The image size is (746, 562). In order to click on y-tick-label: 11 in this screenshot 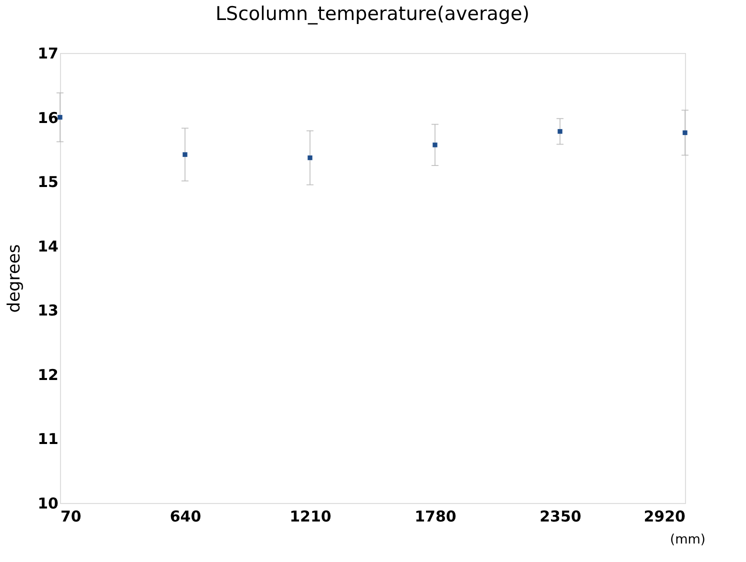, I will do `click(48, 439)`.